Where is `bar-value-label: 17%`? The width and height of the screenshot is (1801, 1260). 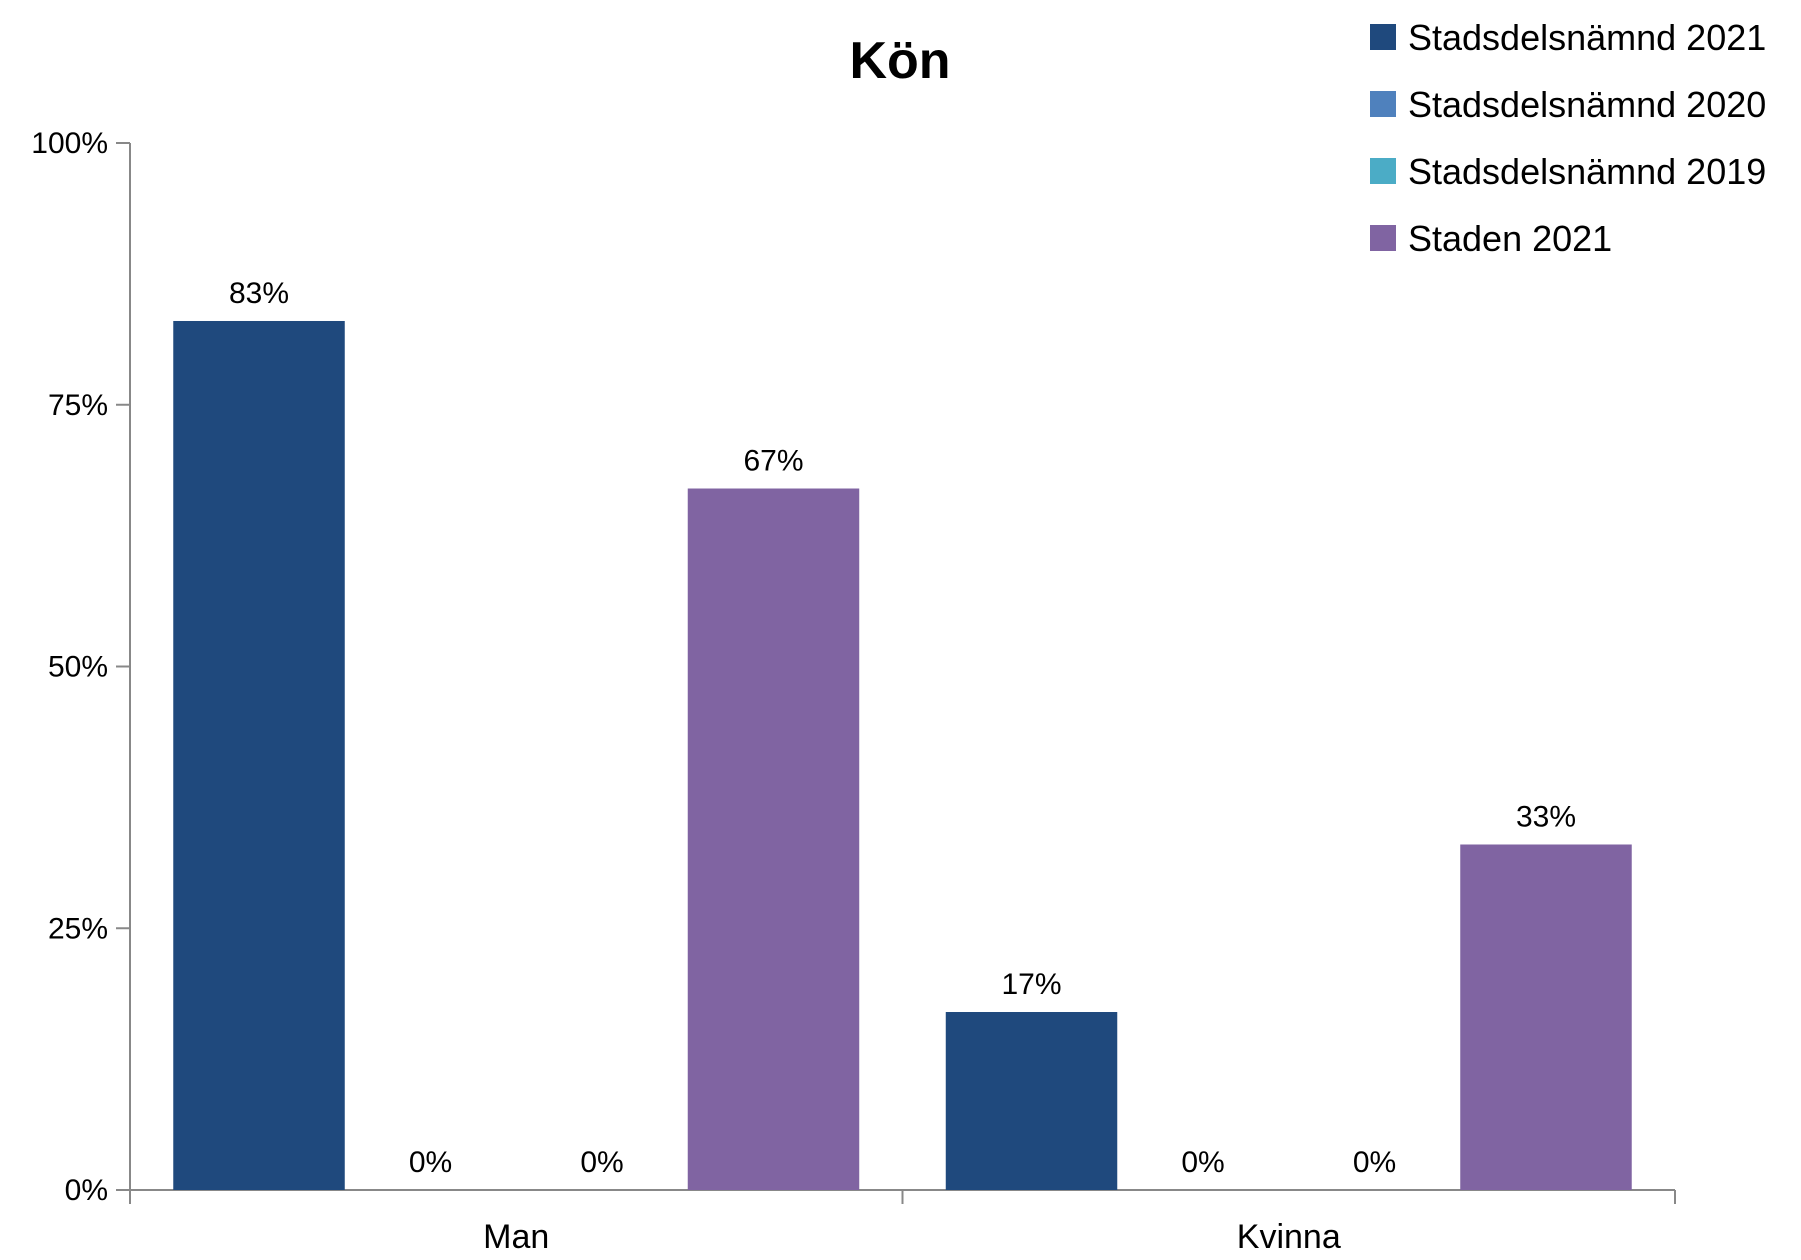 bar-value-label: 17% is located at coordinates (1031, 984).